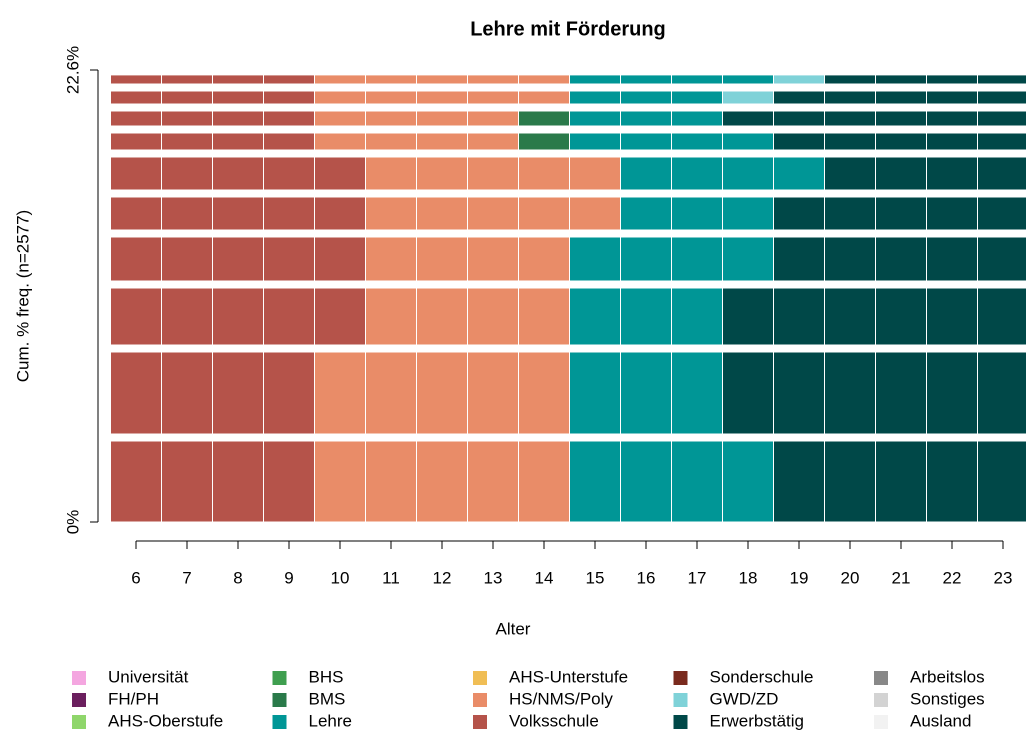  What do you see at coordinates (646, 577) in the screenshot?
I see `x-tick-label: 16` at bounding box center [646, 577].